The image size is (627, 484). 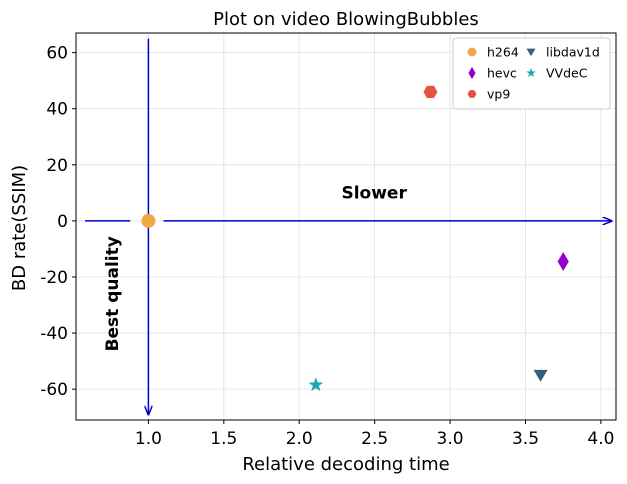 I want to click on y-tick-label: -20, so click(x=54, y=278).